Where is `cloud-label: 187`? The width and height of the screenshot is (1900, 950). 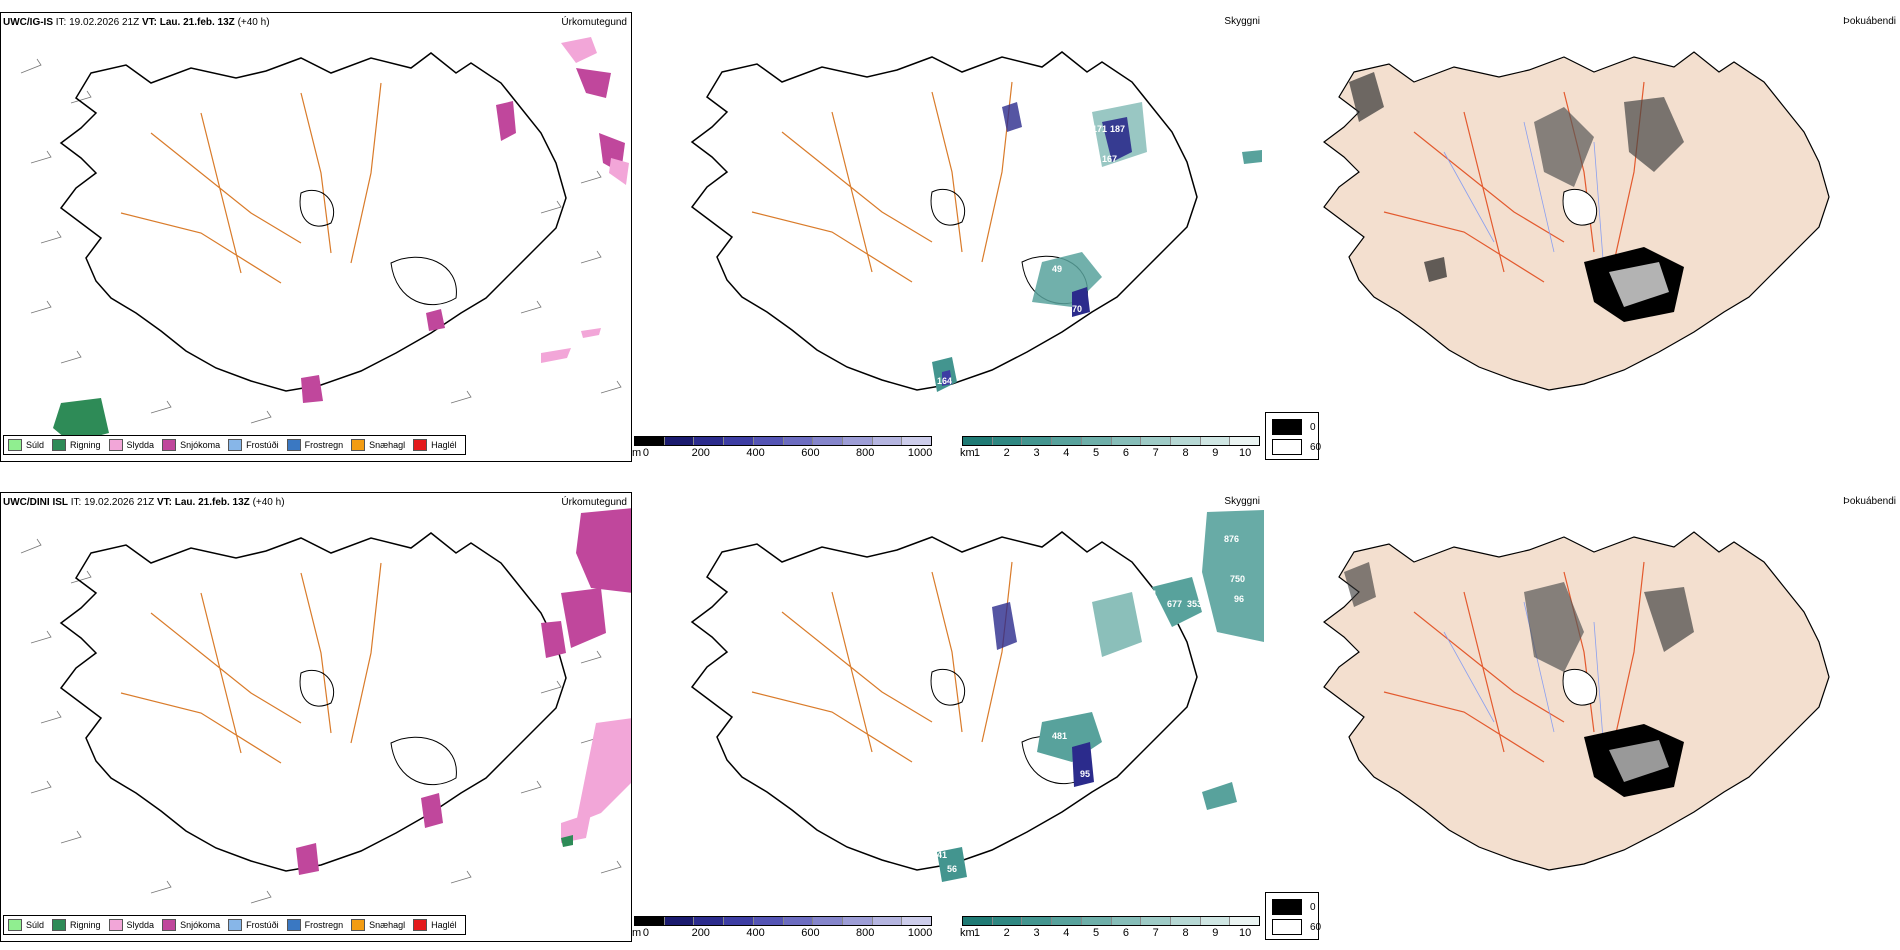 cloud-label: 187 is located at coordinates (1117, 129).